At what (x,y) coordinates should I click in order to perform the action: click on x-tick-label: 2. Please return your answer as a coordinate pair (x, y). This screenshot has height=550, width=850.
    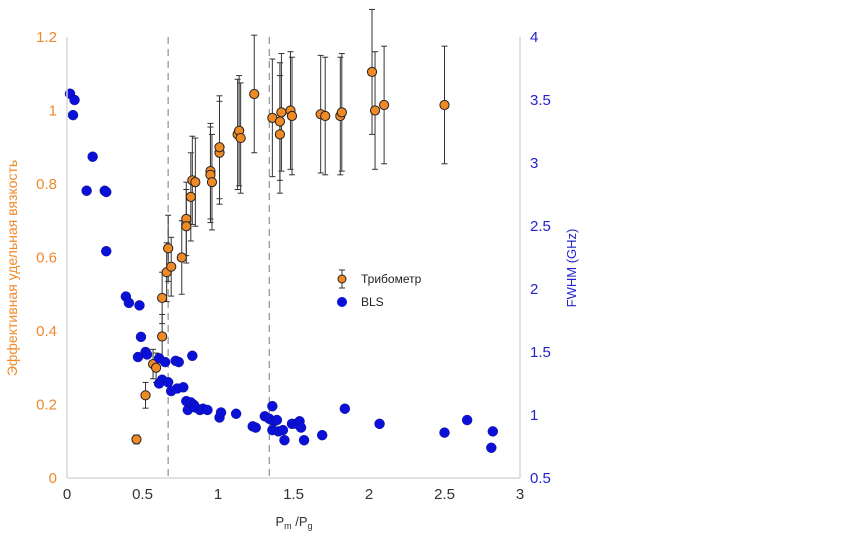
    Looking at the image, I should click on (369, 494).